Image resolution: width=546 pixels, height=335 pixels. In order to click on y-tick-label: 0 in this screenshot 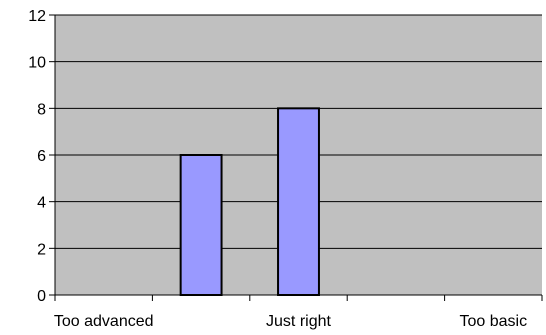, I will do `click(41, 296)`.